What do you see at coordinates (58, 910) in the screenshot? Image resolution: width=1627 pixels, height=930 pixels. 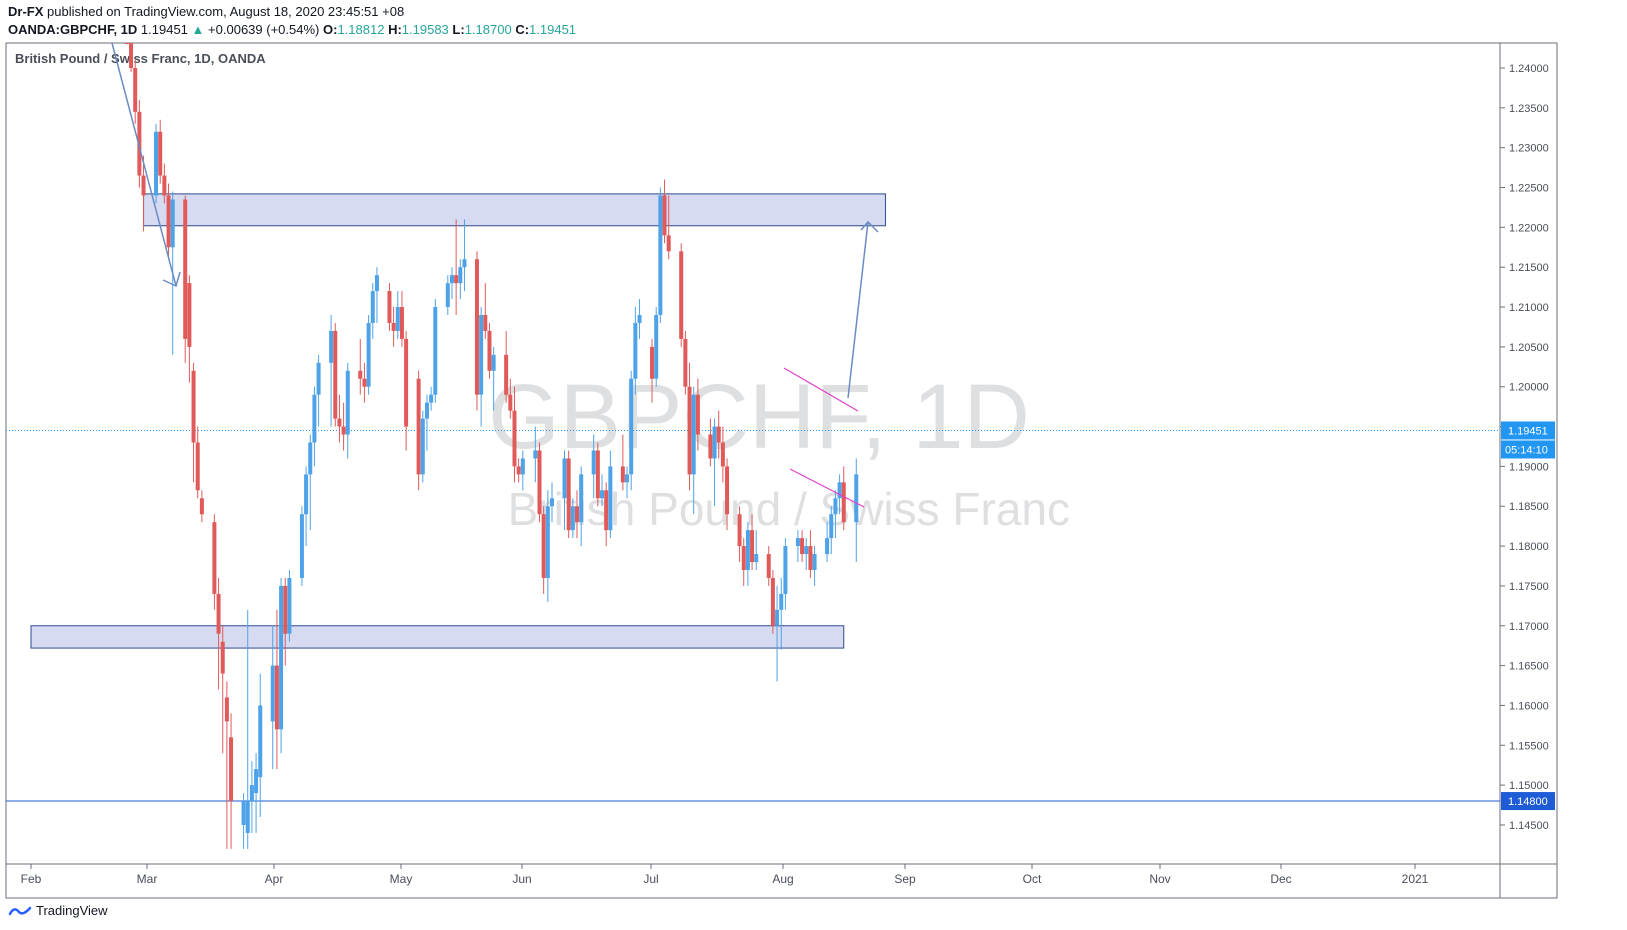 I see `footer-brand: TradingView` at bounding box center [58, 910].